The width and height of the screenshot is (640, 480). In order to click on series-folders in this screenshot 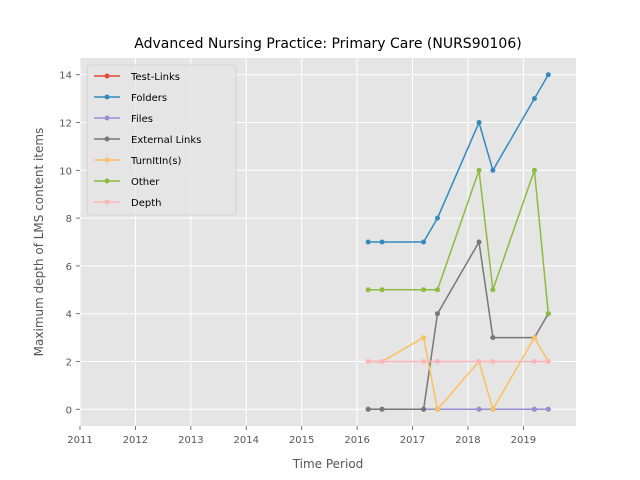, I will do `click(458, 158)`.